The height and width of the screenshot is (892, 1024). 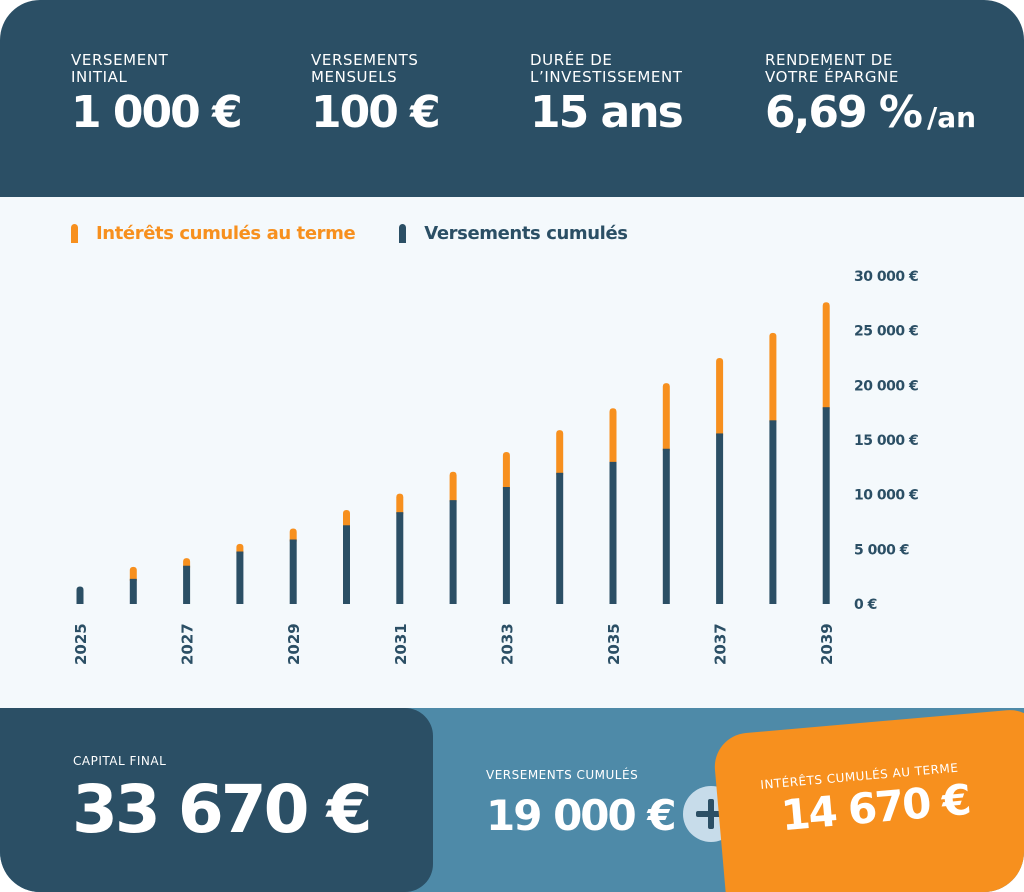 What do you see at coordinates (613, 532) in the screenshot?
I see `bar-versements-2035` at bounding box center [613, 532].